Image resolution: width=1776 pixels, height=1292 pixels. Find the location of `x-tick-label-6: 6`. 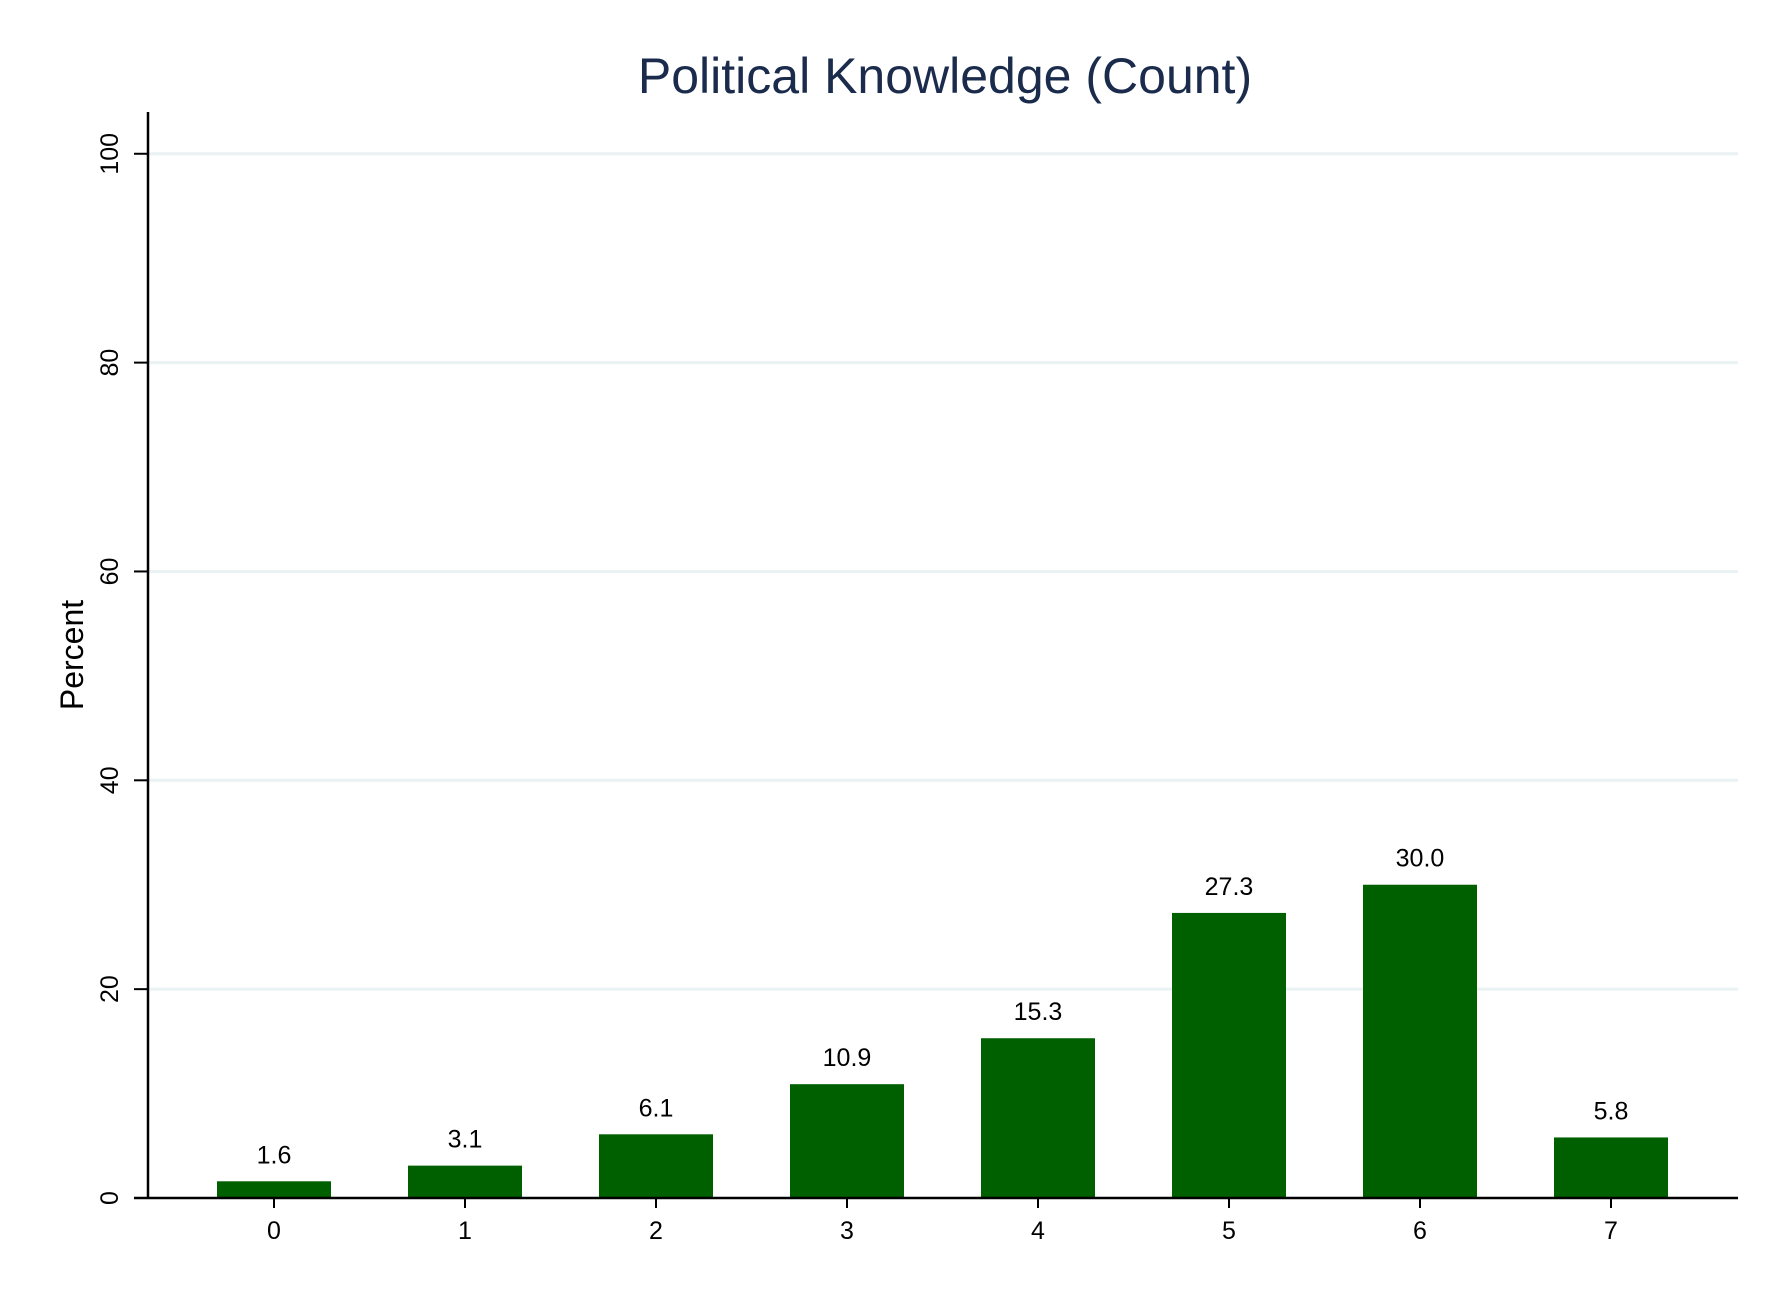

x-tick-label-6: 6 is located at coordinates (1420, 1231).